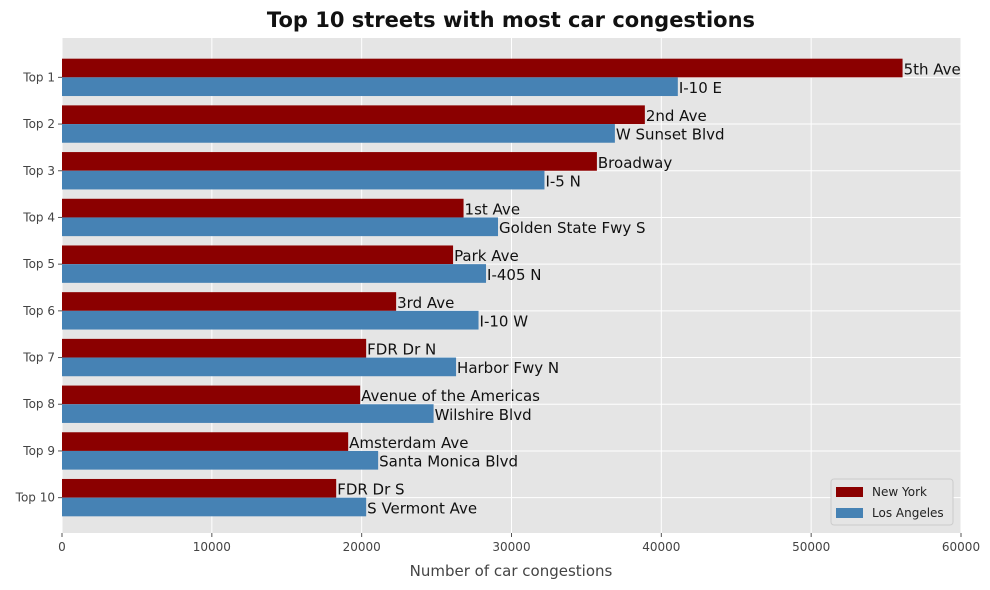 The height and width of the screenshot is (590, 990). I want to click on x-axis-ticks: 0 10000 20000 30000 40000 50000 60000, so click(519, 543).